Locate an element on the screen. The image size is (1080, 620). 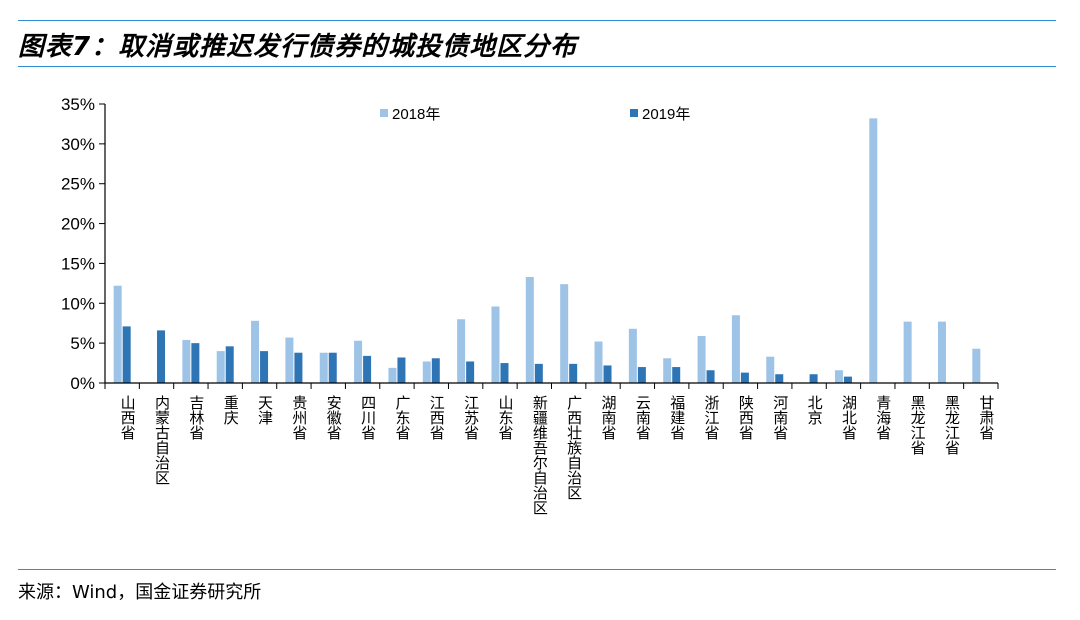
x-tick-label: 山西省 is located at coordinates (127, 417).